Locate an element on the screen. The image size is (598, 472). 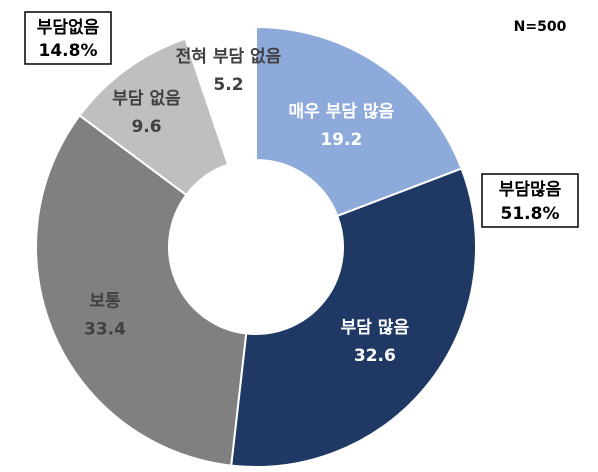
slice-value-1: 32.6 is located at coordinates (375, 356).